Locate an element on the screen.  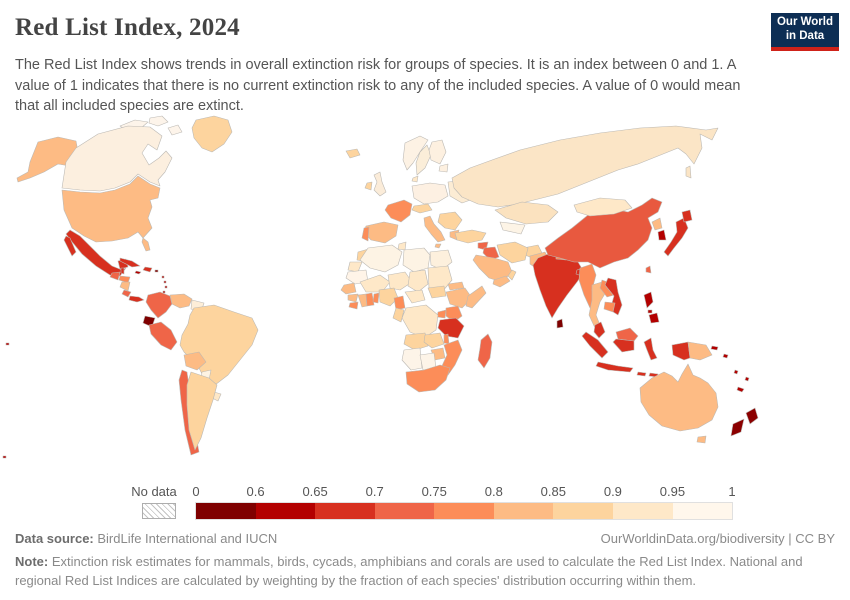
country-russia-sakhalin is located at coordinates (688, 172).